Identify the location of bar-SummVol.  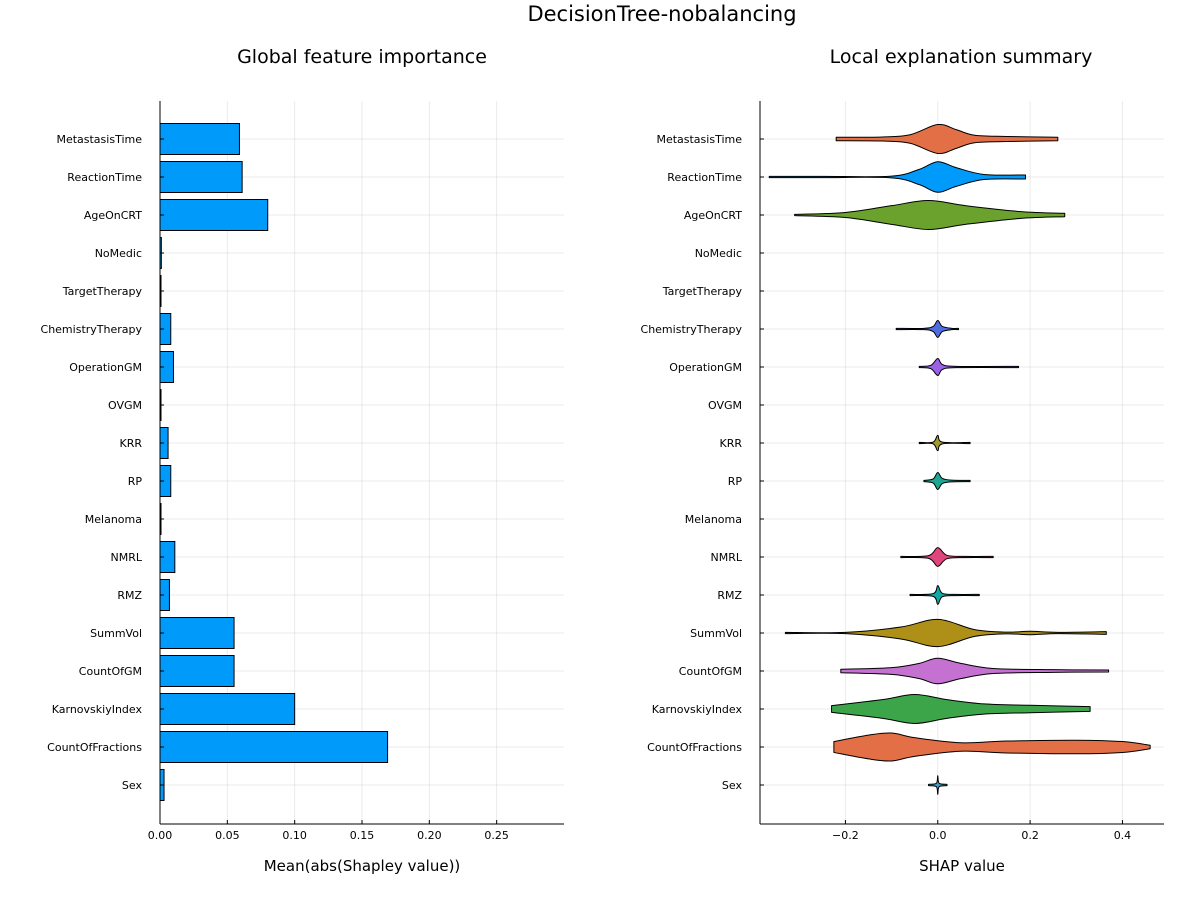
(197, 633).